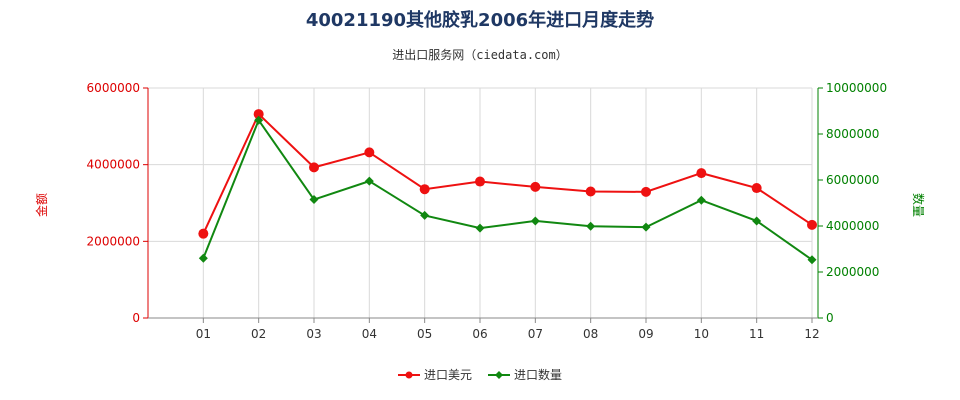 This screenshot has height=400, width=960. I want to click on chart-title: 40021190其他胶乳2006年进口月度走势, so click(480, 20).